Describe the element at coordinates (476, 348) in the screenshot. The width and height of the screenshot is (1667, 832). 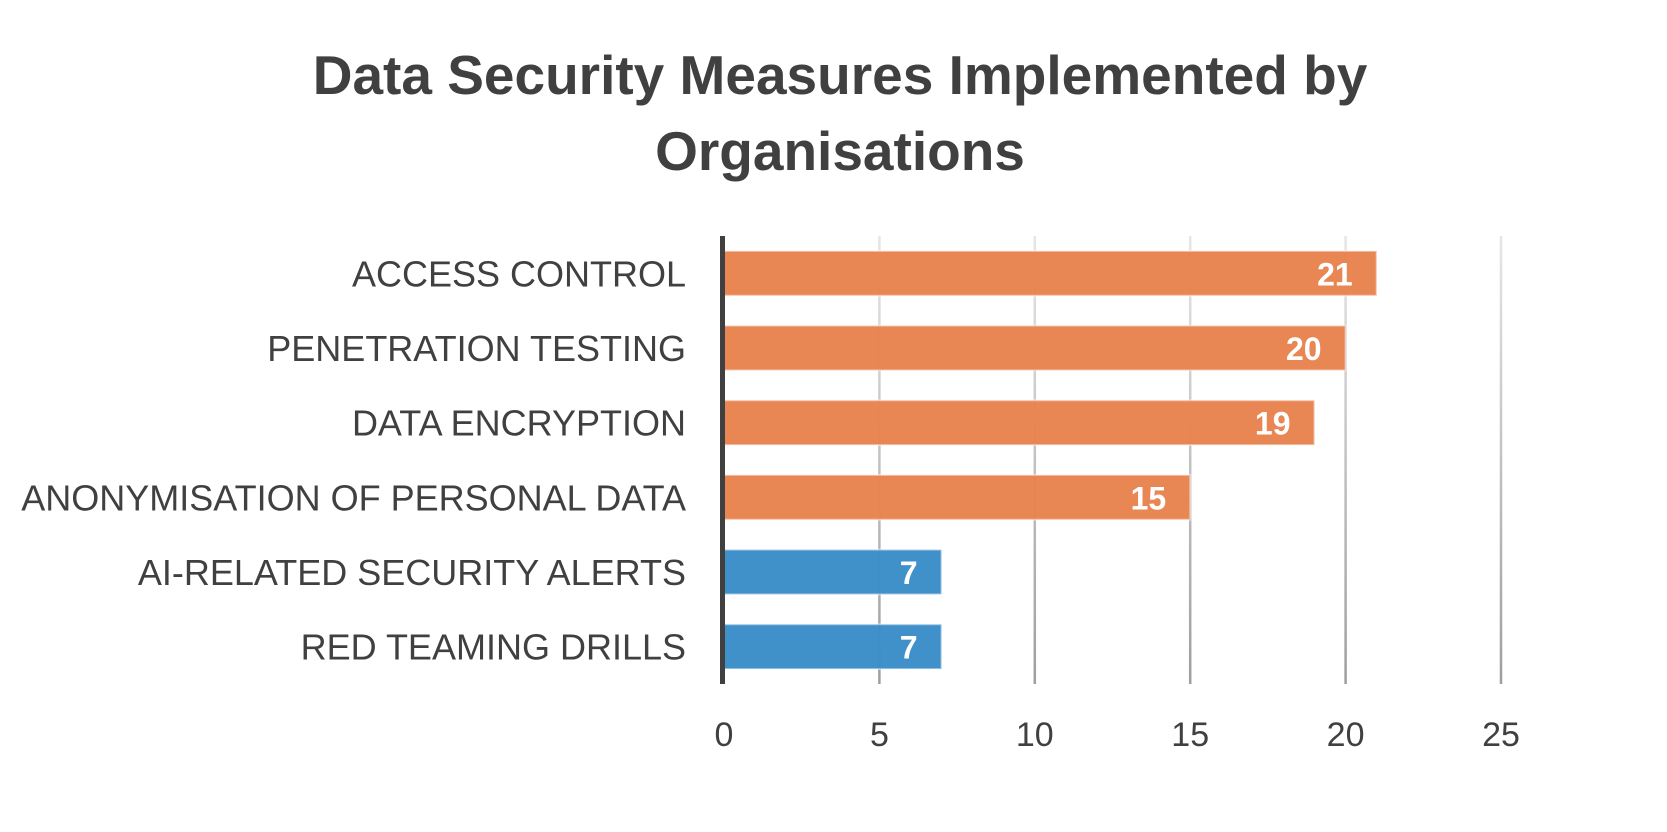
I see `category-label: PENETRATION TESTING` at that location.